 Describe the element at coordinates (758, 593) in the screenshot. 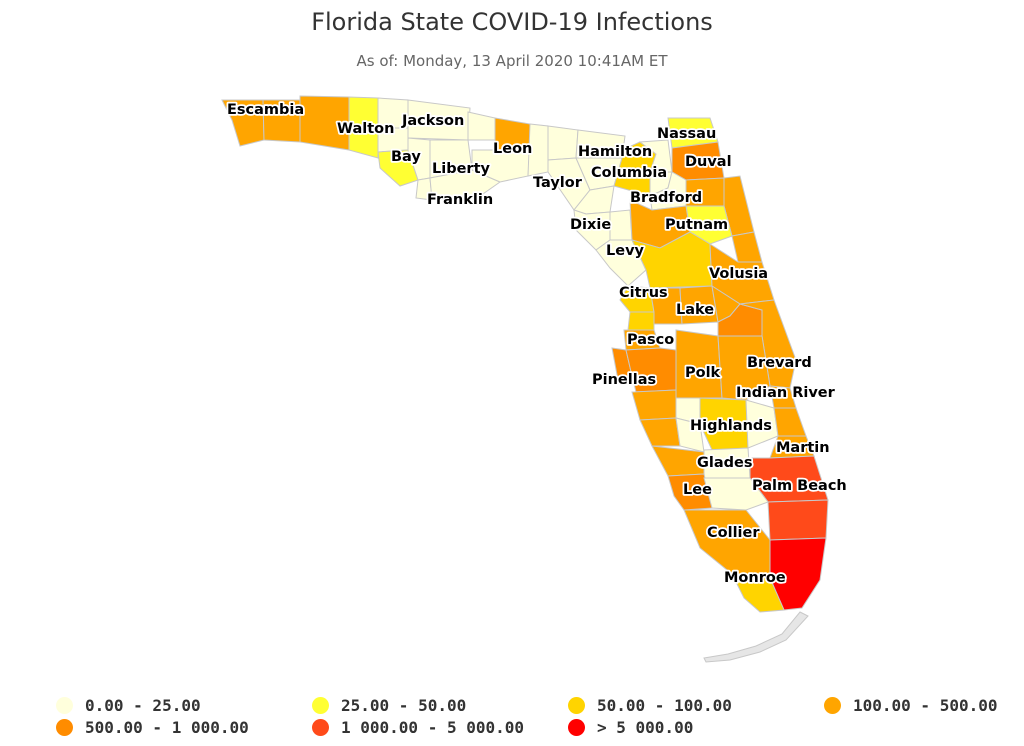

I see `county-monroe` at that location.